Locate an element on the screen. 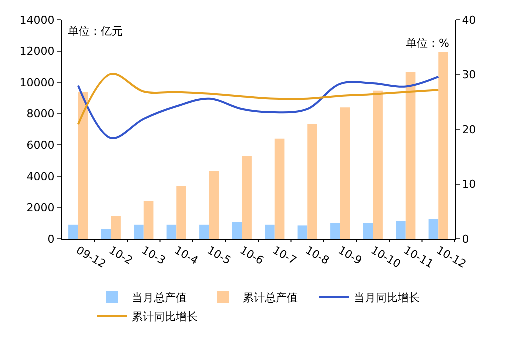  annotation: 单位：亿元 is located at coordinates (95, 31).